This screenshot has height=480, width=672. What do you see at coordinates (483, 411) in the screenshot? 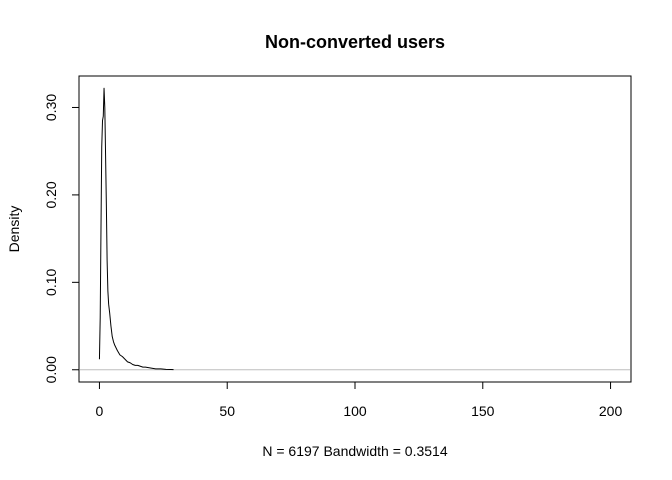
I see `x-tick-label: 150` at bounding box center [483, 411].